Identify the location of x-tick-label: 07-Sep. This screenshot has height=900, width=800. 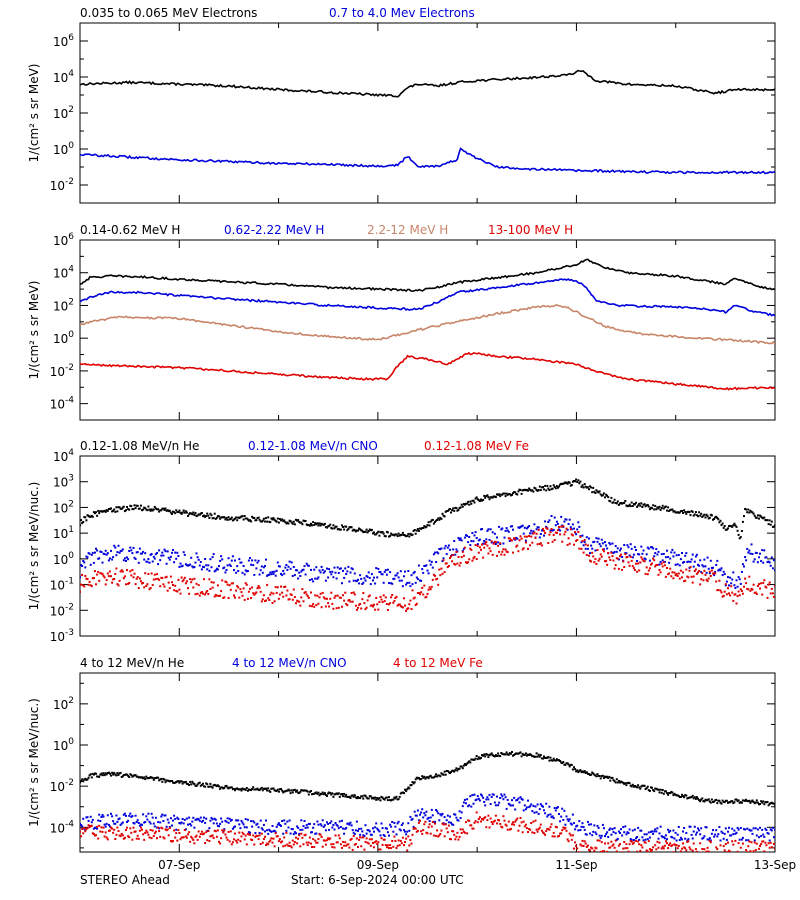
(179, 865).